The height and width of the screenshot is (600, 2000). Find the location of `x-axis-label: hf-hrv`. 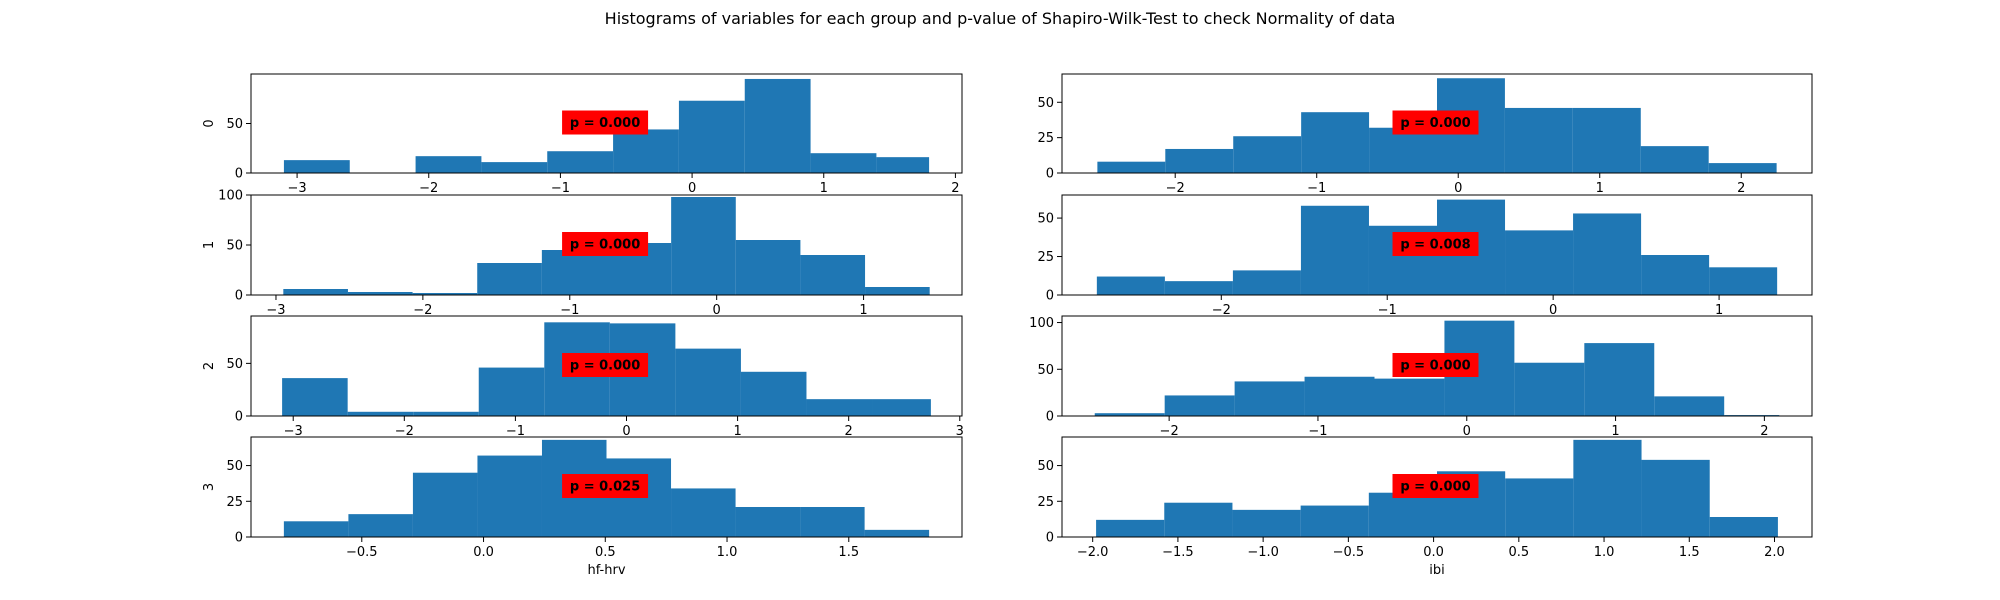

x-axis-label: hf-hrv is located at coordinates (606, 570).